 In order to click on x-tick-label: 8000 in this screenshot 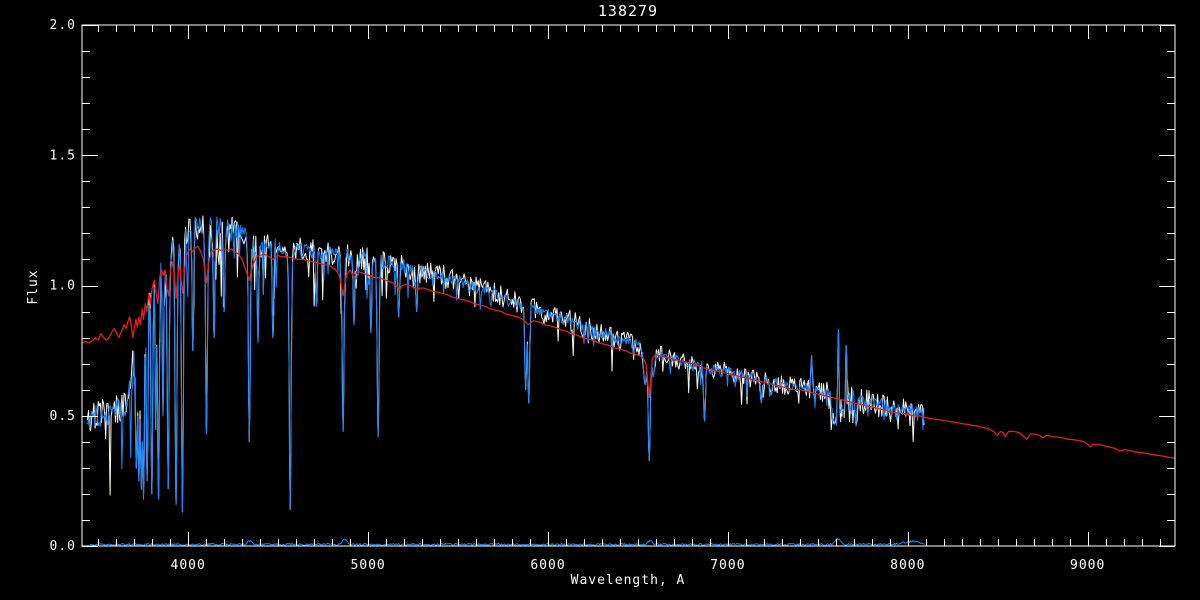, I will do `click(907, 565)`.